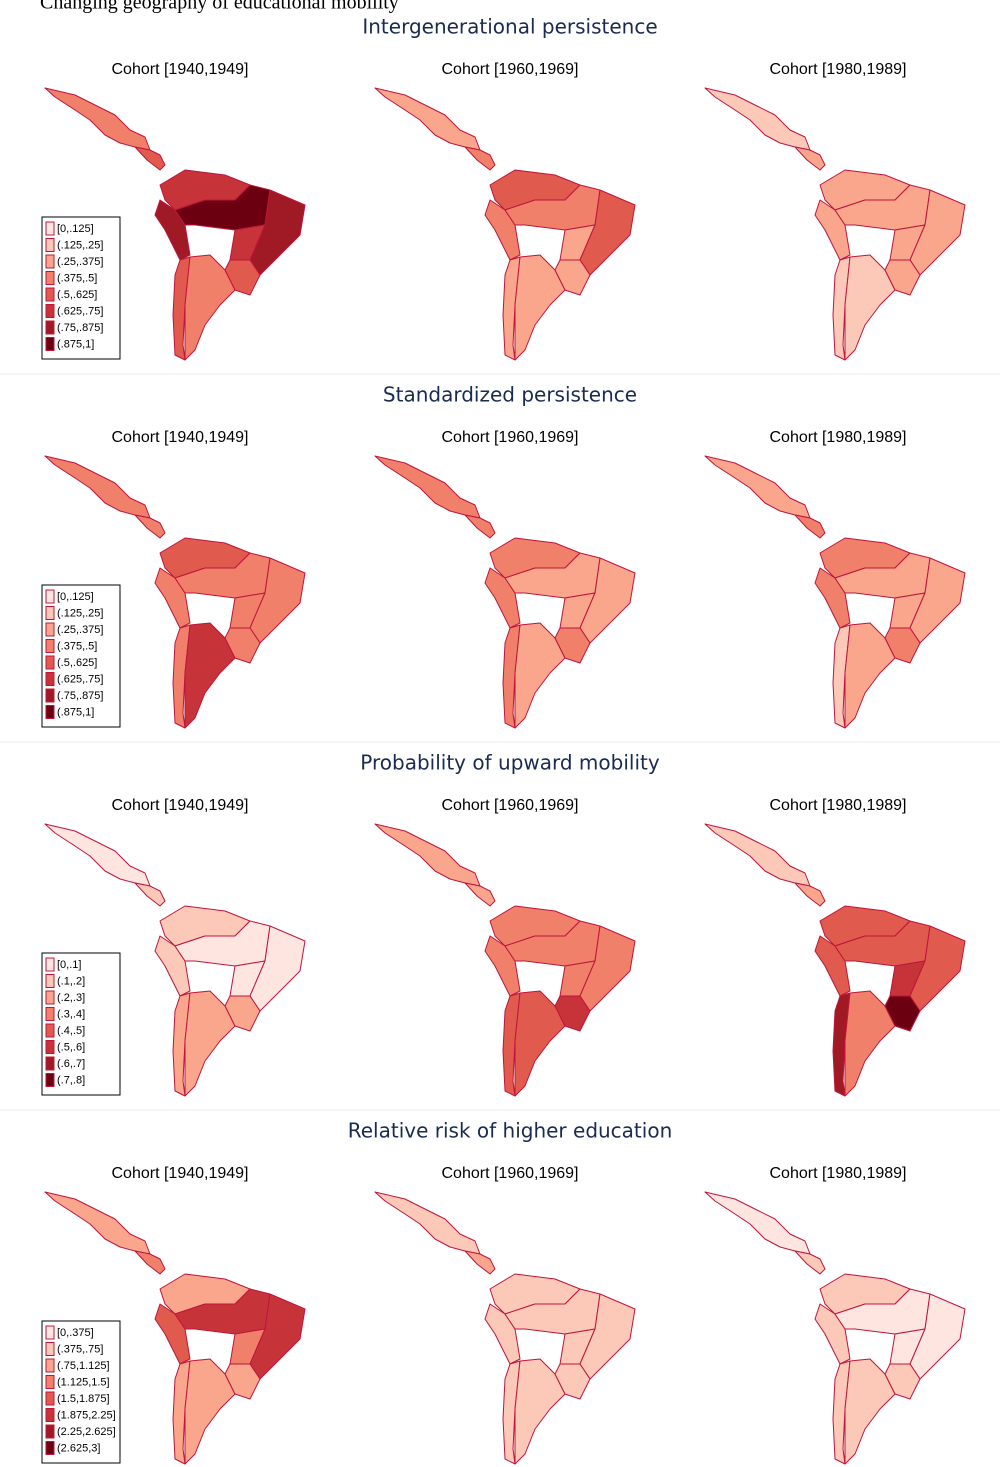  Describe the element at coordinates (510, 1131) in the screenshot. I see `panel-title: Relative risk of higher education` at that location.